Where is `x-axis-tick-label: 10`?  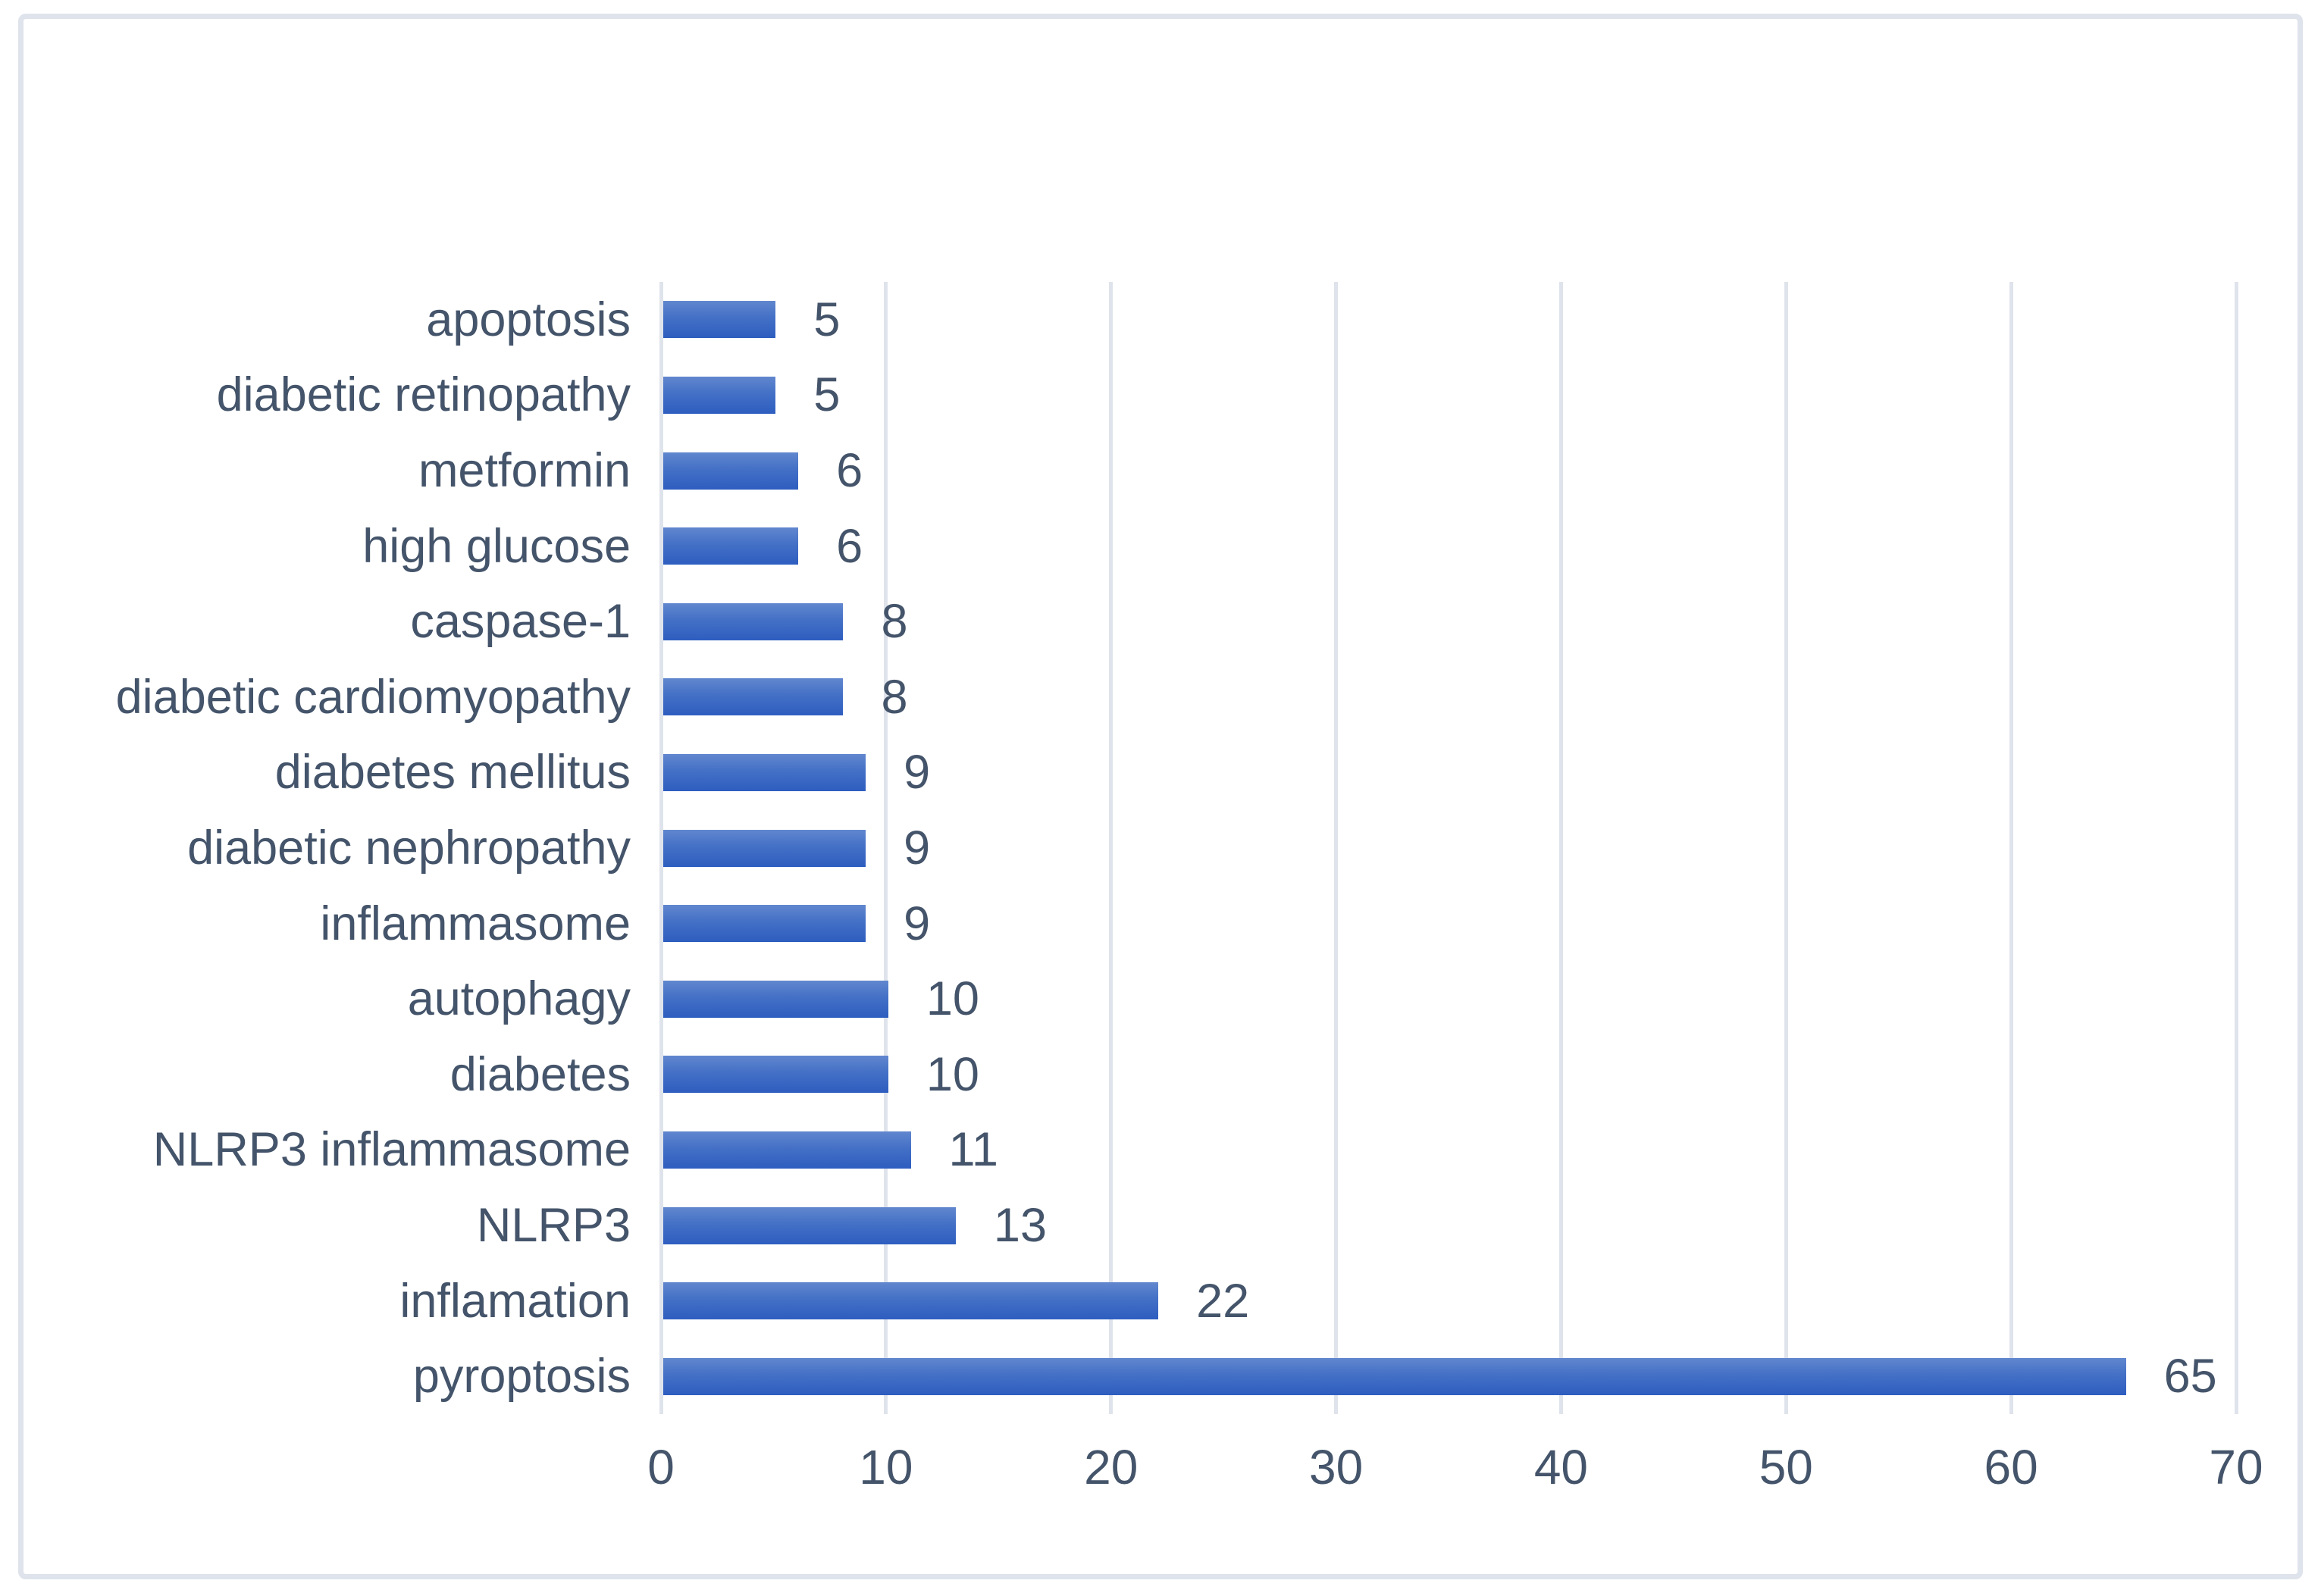
x-axis-tick-label: 10 is located at coordinates (886, 1467).